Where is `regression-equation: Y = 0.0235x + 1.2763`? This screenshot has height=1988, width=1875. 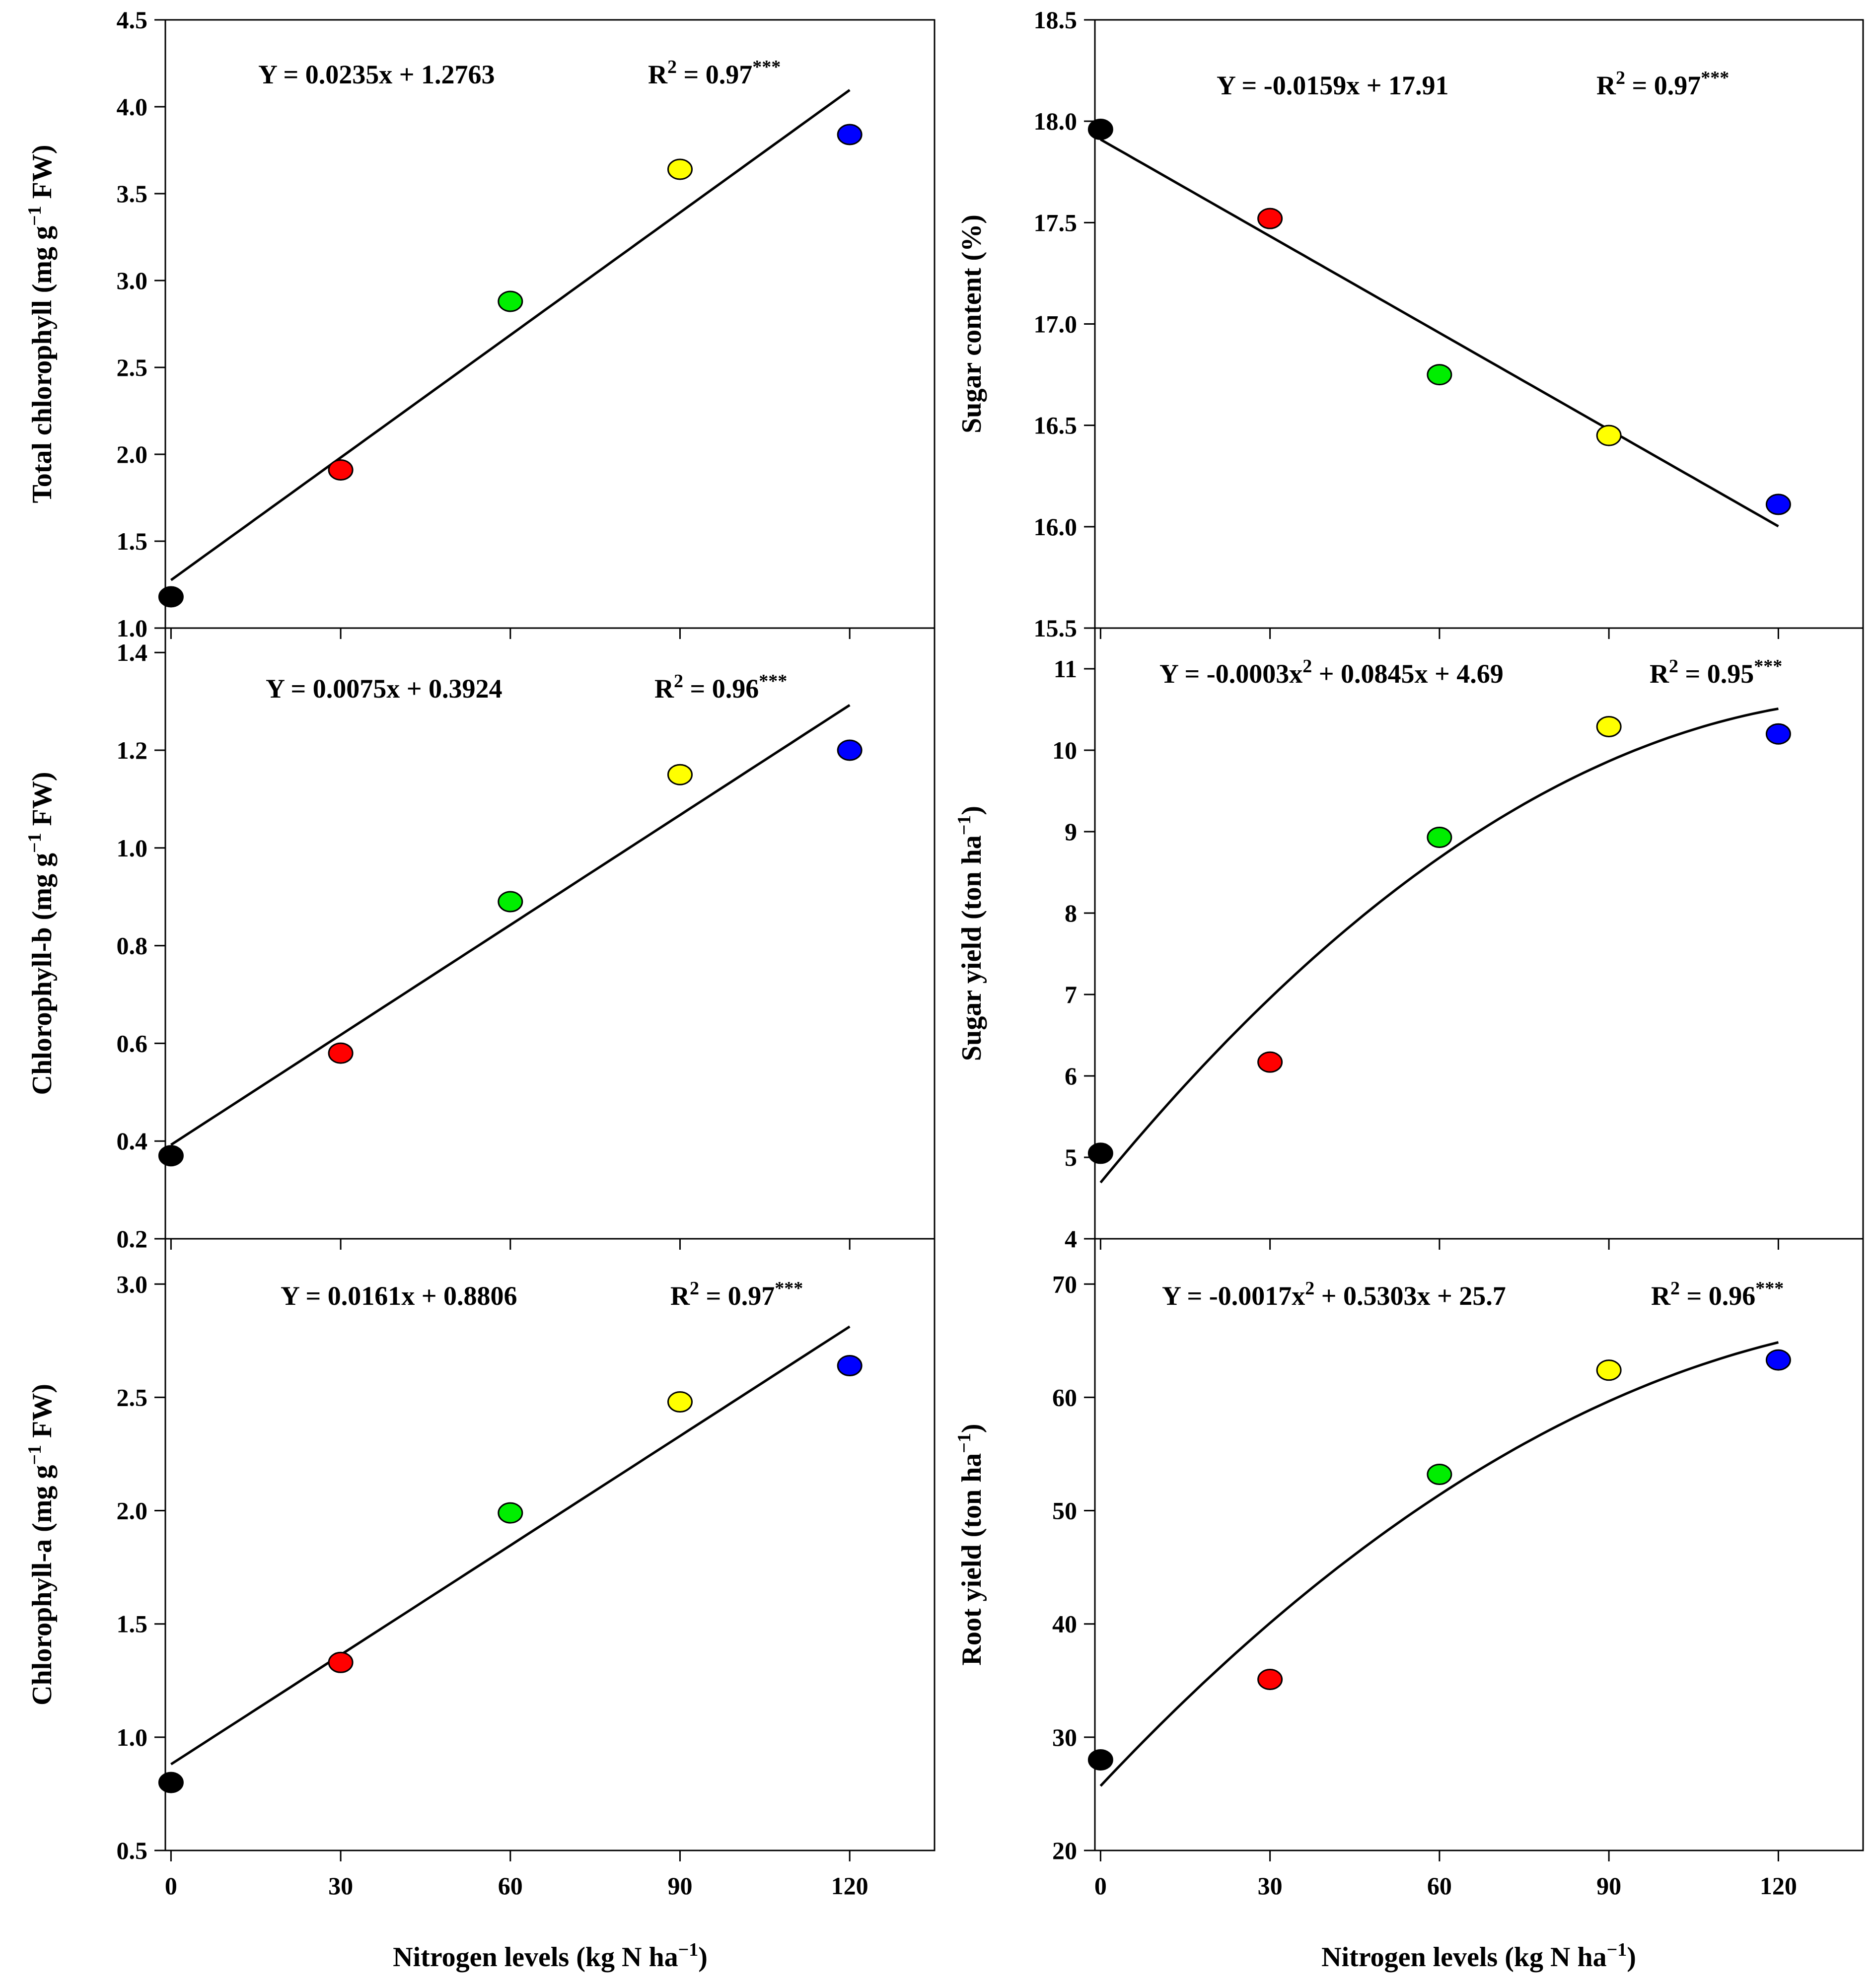 regression-equation: Y = 0.0235x + 1.2763 is located at coordinates (376, 74).